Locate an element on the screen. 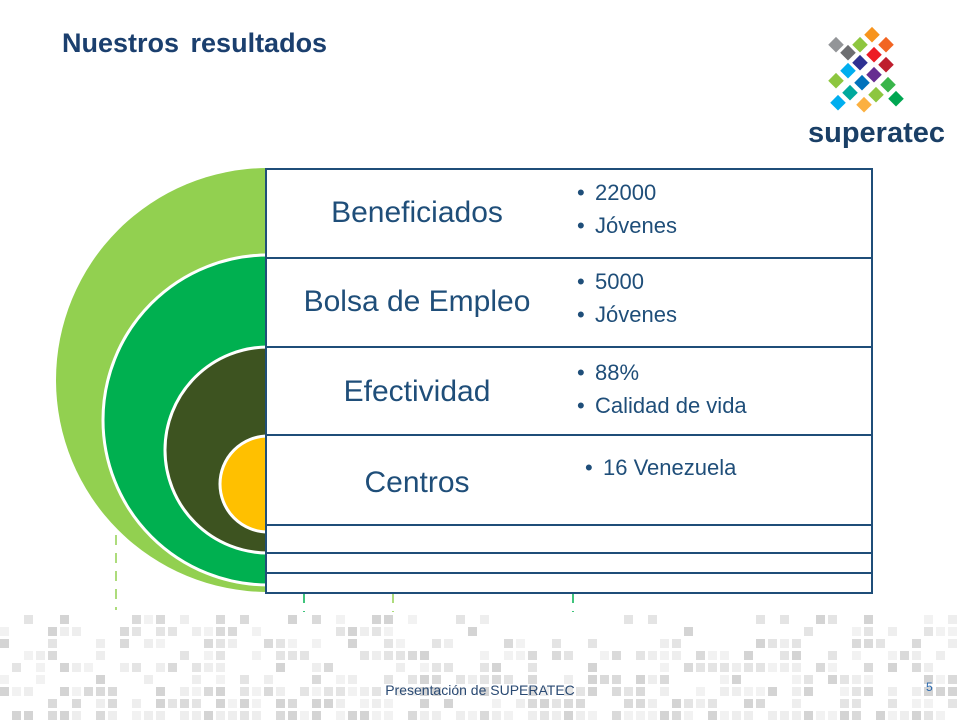 The width and height of the screenshot is (960, 720). page-number: 5 is located at coordinates (929, 687).